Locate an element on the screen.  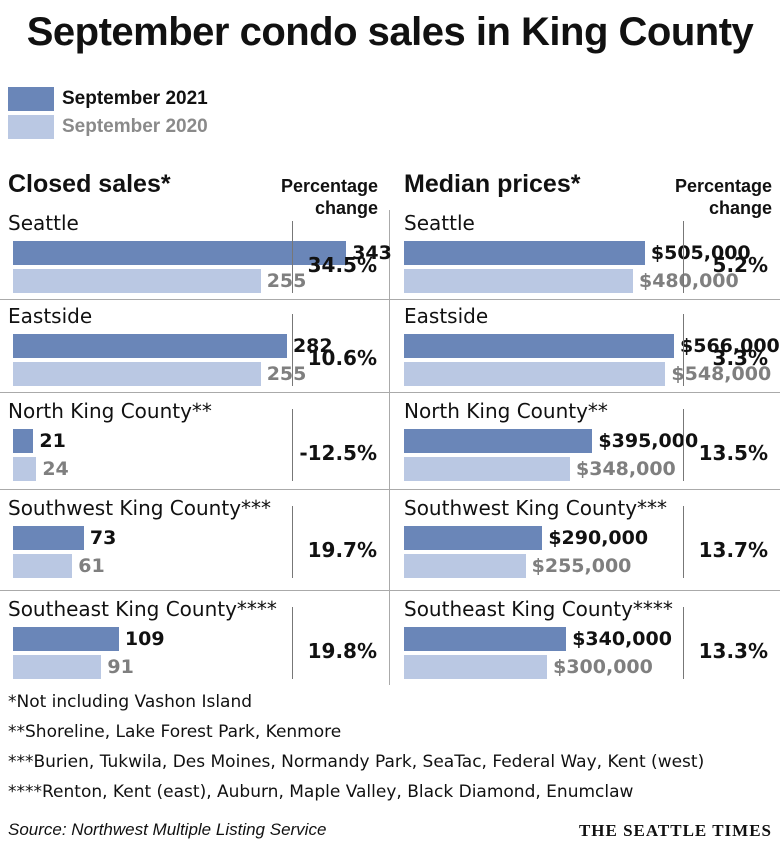
value-label-current-north-king-county: $395,000 is located at coordinates (648, 441).